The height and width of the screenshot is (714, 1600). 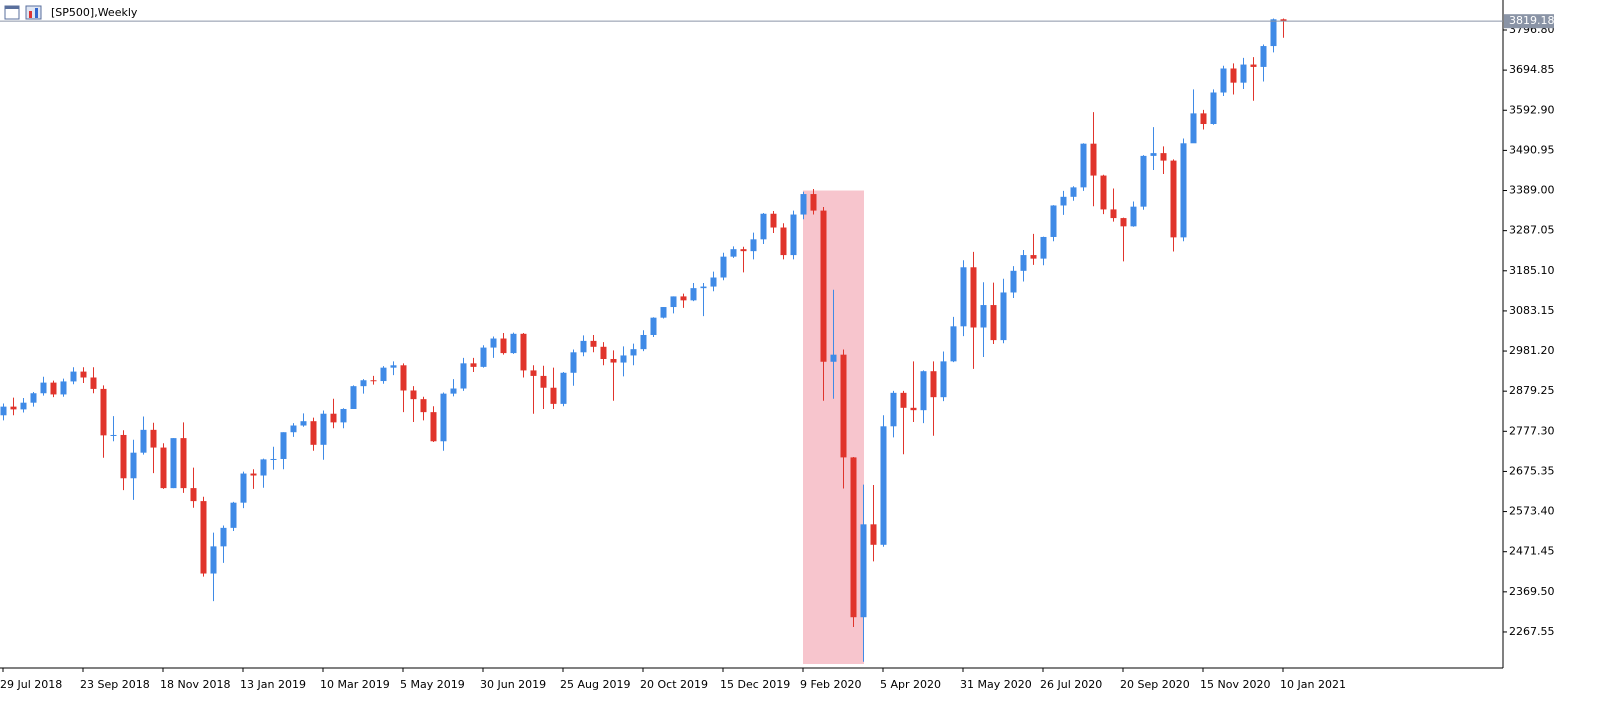 I want to click on x-tick-label: 30 Jun 2019, so click(x=513, y=684).